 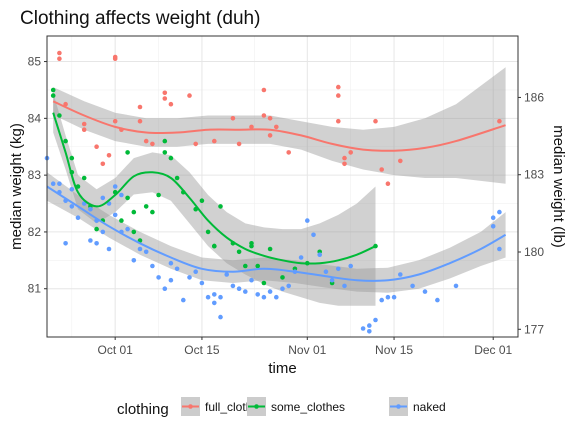 I want to click on x-tick-label: Nov 15, so click(x=394, y=350).